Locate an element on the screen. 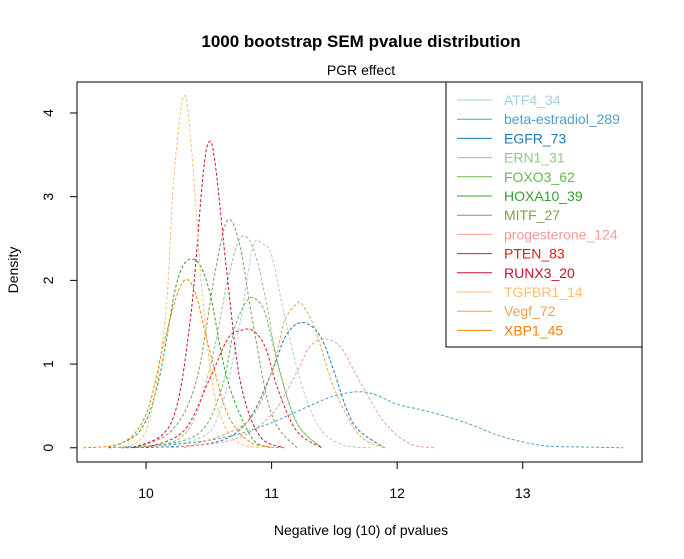 The image size is (684, 559). y-tick-label: 0 is located at coordinates (48, 448).